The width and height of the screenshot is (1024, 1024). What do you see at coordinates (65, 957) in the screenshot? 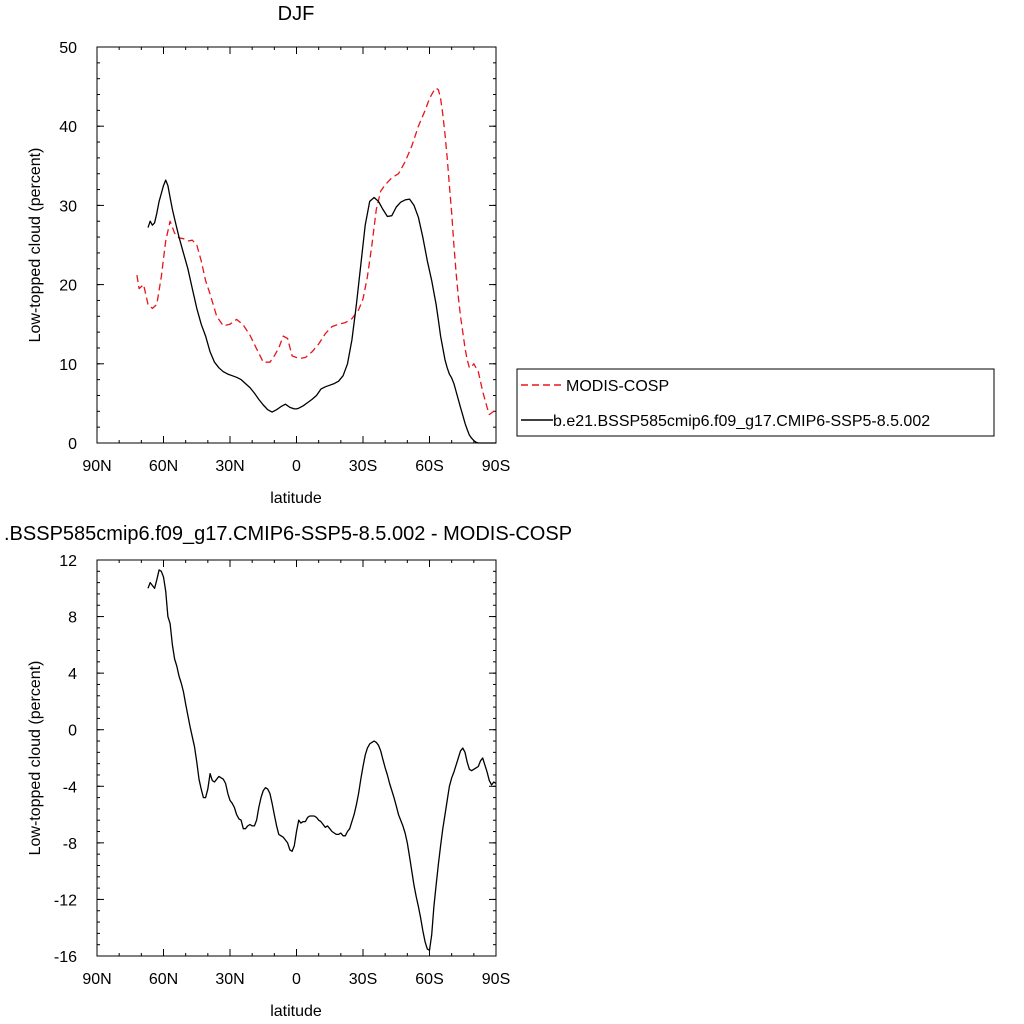
I see `y-tick-label: -16` at bounding box center [65, 957].